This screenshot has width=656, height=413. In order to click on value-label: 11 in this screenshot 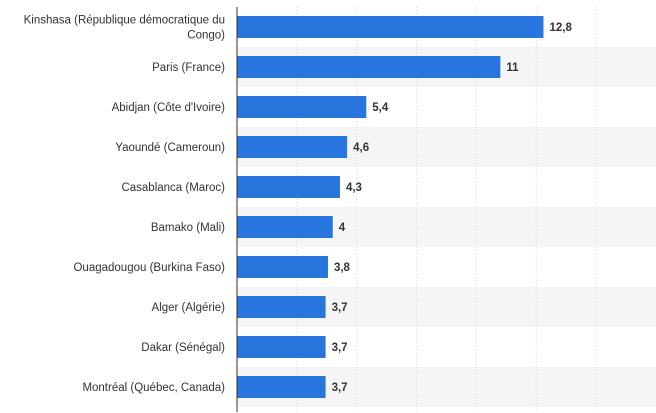, I will do `click(512, 68)`.